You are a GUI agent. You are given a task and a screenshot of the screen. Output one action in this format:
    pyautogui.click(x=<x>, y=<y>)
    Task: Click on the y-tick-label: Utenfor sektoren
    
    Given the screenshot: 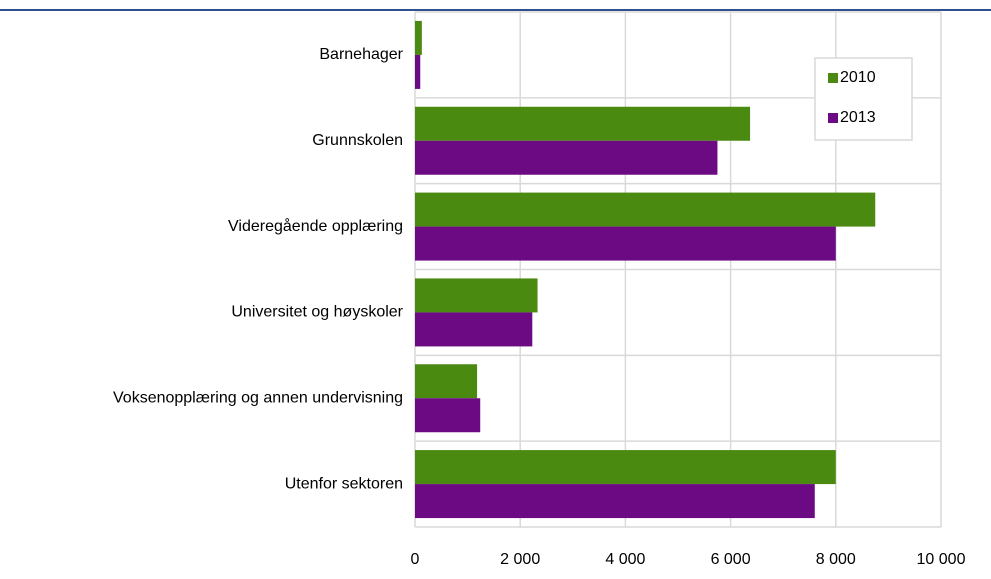 What is the action you would take?
    pyautogui.click(x=344, y=483)
    